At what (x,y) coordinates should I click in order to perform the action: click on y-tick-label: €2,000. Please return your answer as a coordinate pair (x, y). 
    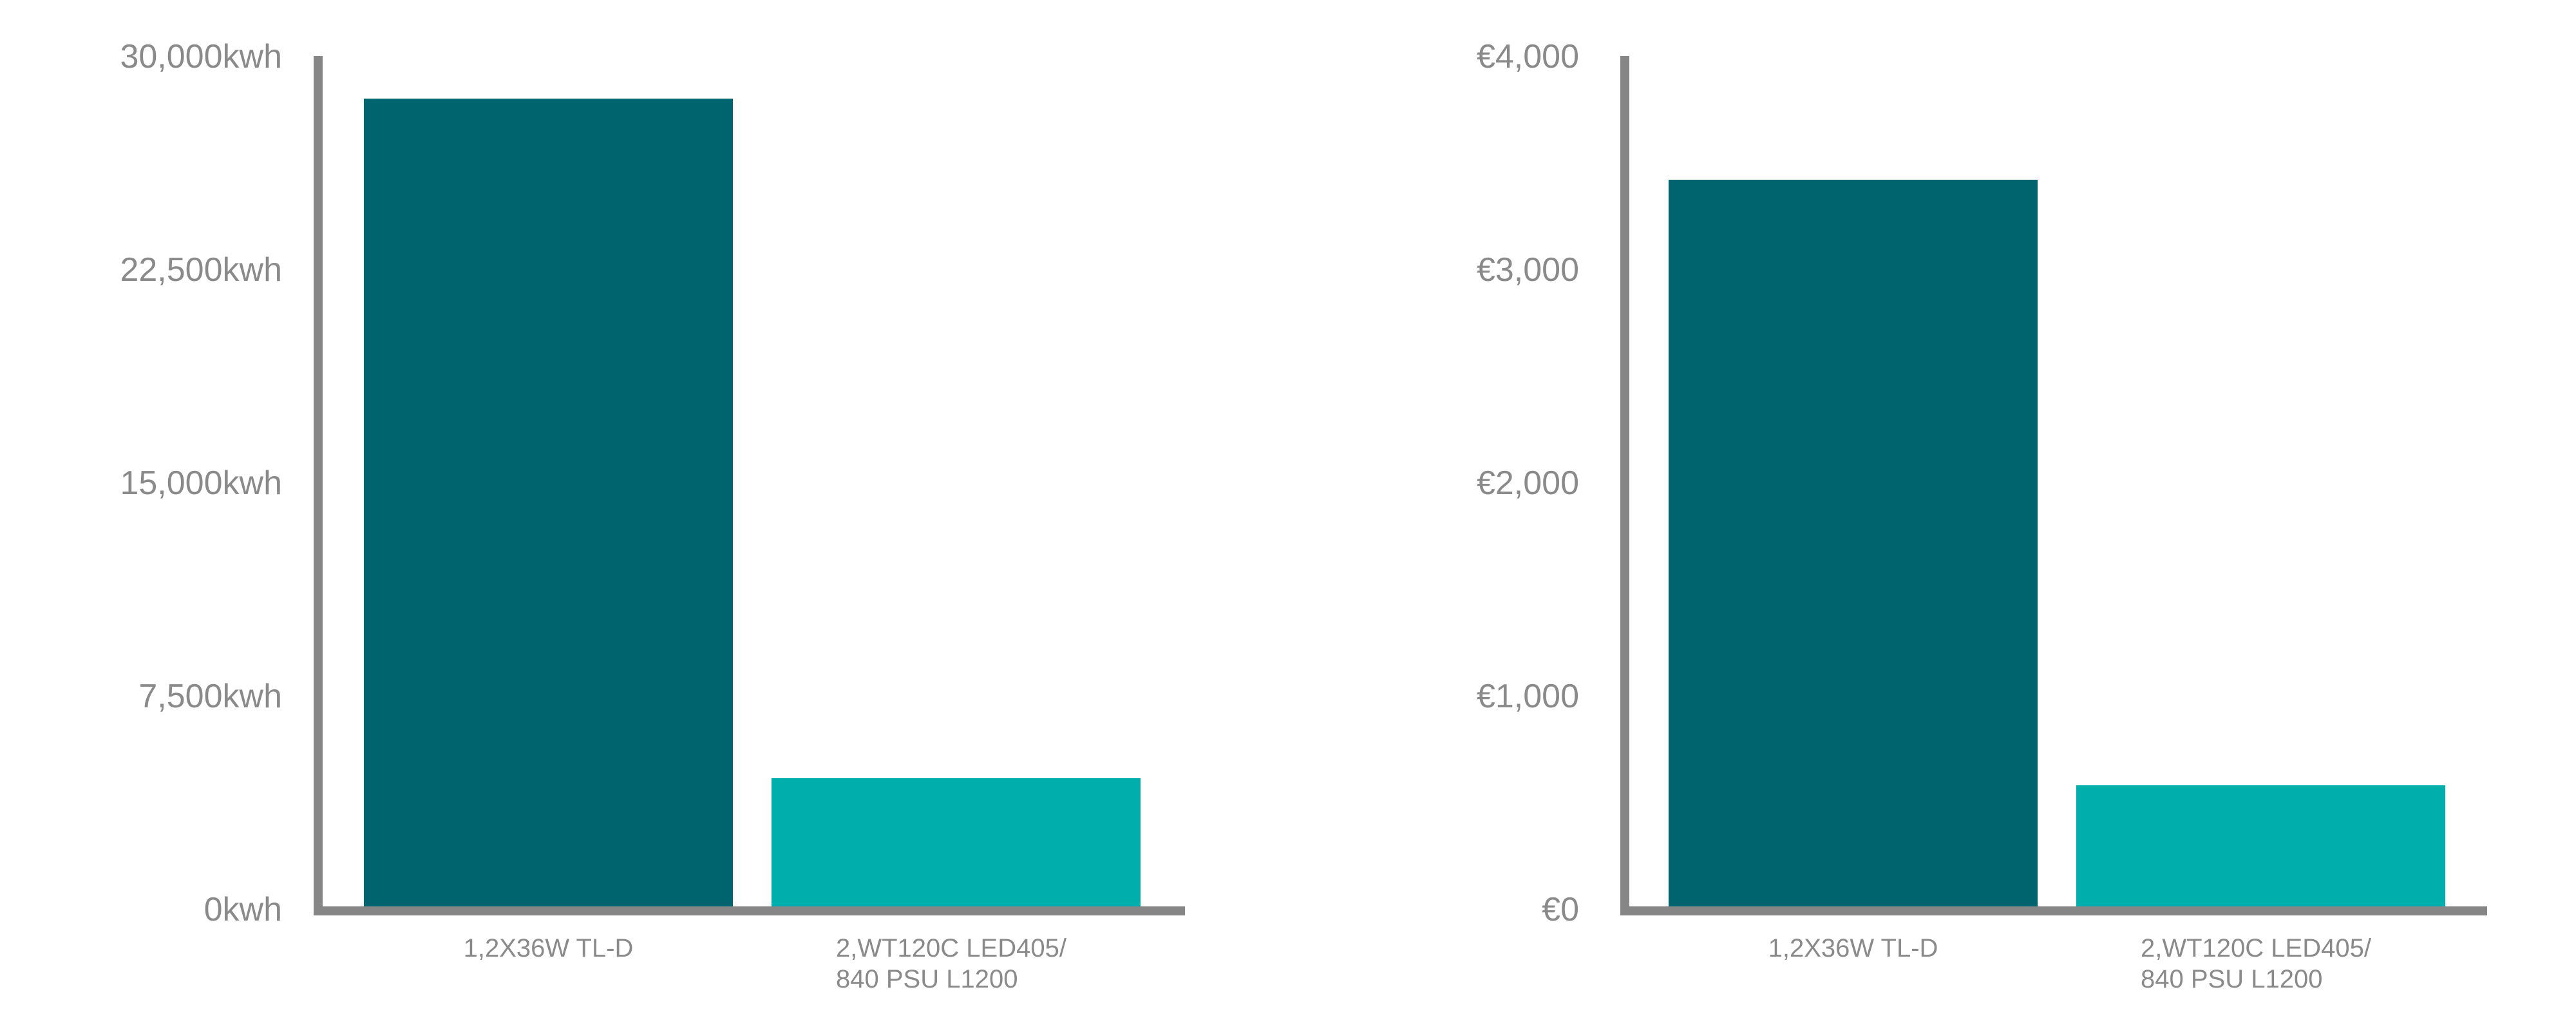
    Looking at the image, I should click on (1528, 483).